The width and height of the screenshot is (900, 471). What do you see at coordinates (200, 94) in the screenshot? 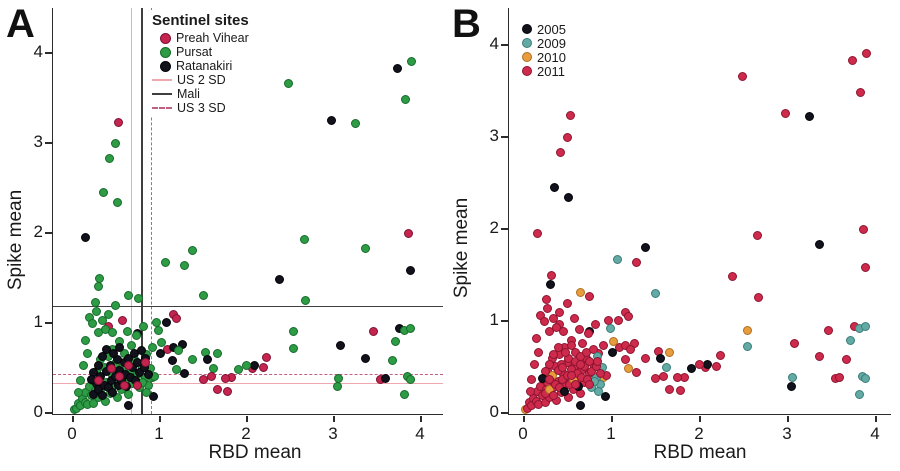
I see `legend-item-mali: Mali` at bounding box center [200, 94].